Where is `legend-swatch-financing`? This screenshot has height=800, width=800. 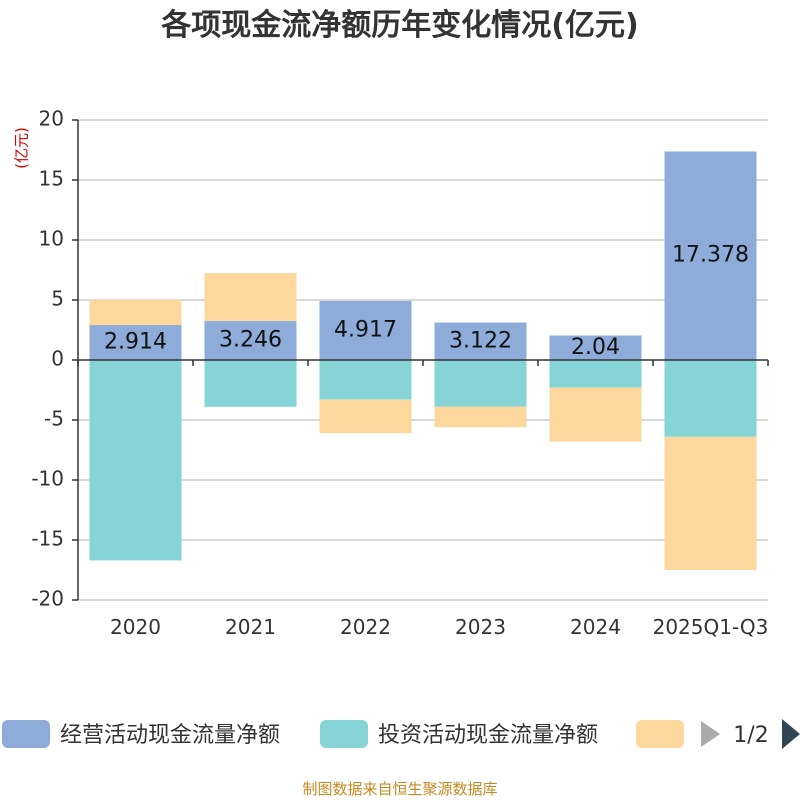
legend-swatch-financing is located at coordinates (660, 734).